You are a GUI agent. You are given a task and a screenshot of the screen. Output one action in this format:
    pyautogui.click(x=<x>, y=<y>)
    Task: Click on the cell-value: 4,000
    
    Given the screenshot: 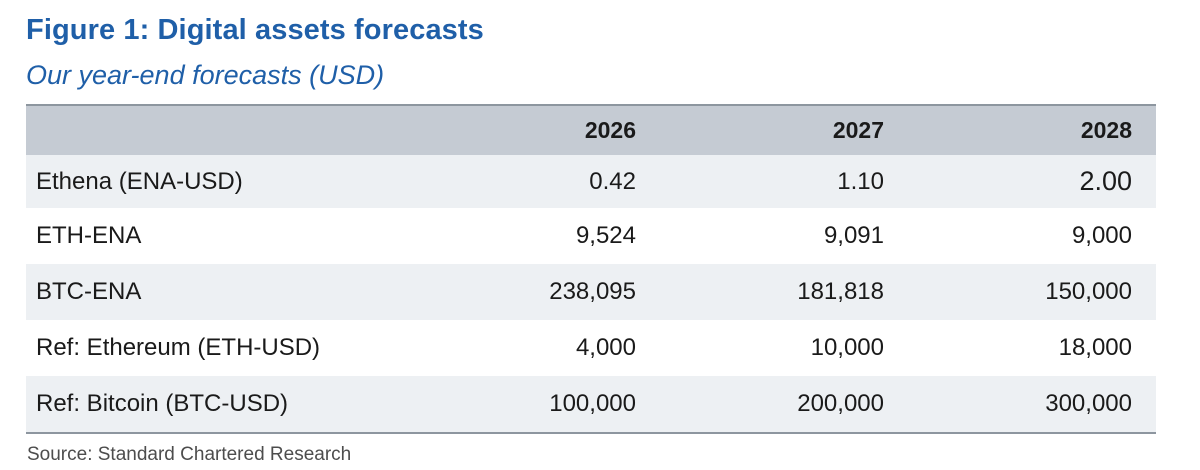 What is the action you would take?
    pyautogui.click(x=605, y=347)
    